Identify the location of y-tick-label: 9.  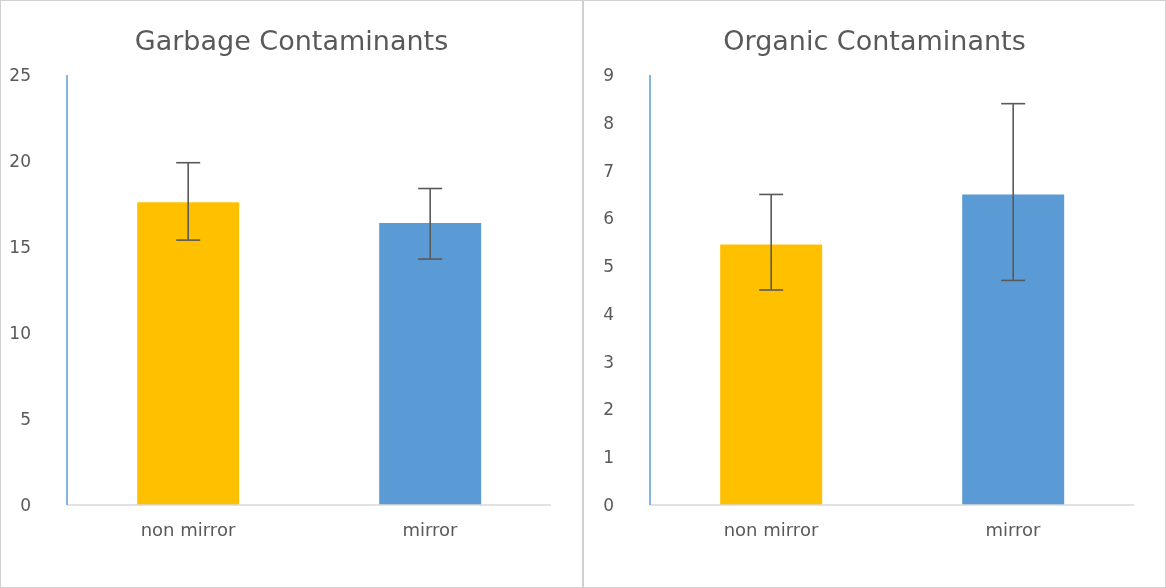
(608, 75).